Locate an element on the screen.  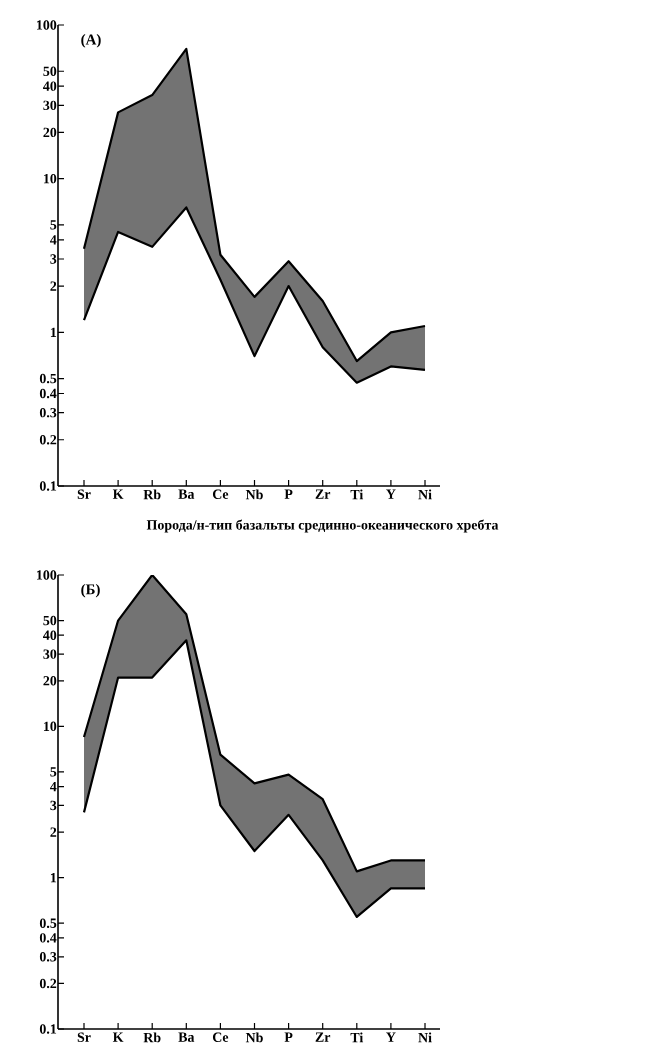
text: (Б) is located at coordinates (90, 590).